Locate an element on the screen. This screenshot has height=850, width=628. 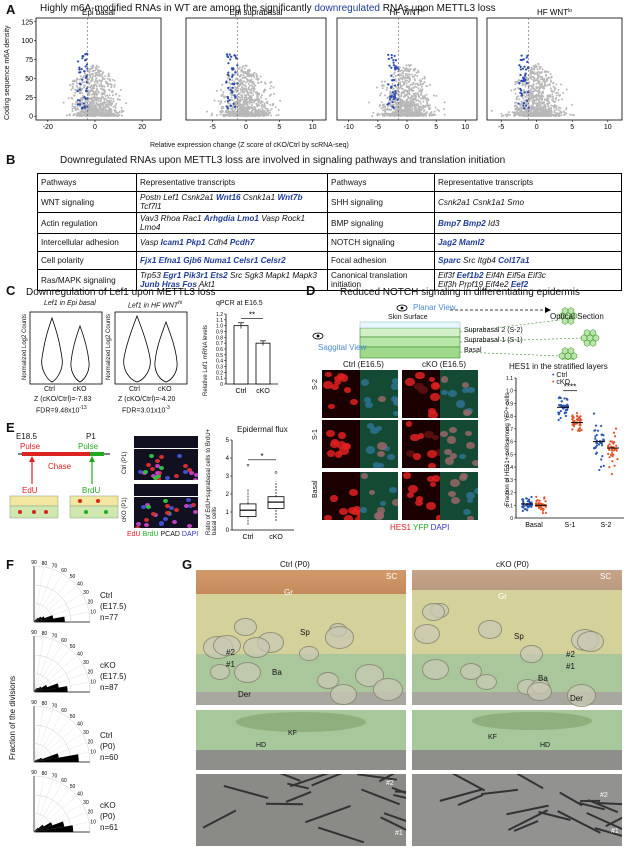
hes1-ytick: 0.9 is located at coordinates (509, 404).